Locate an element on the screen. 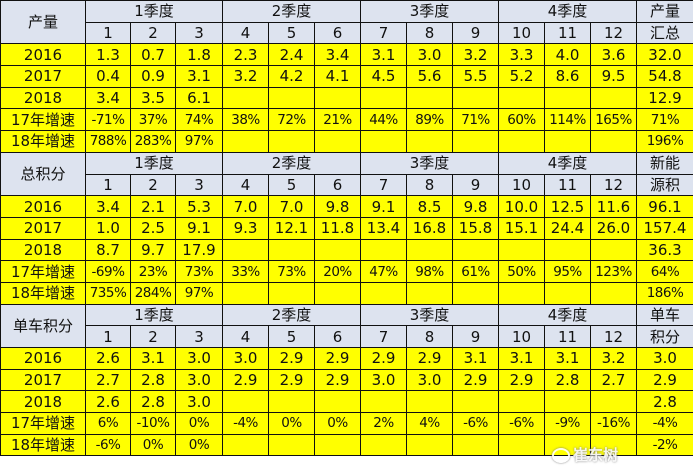  month-header: 7 is located at coordinates (383, 185).